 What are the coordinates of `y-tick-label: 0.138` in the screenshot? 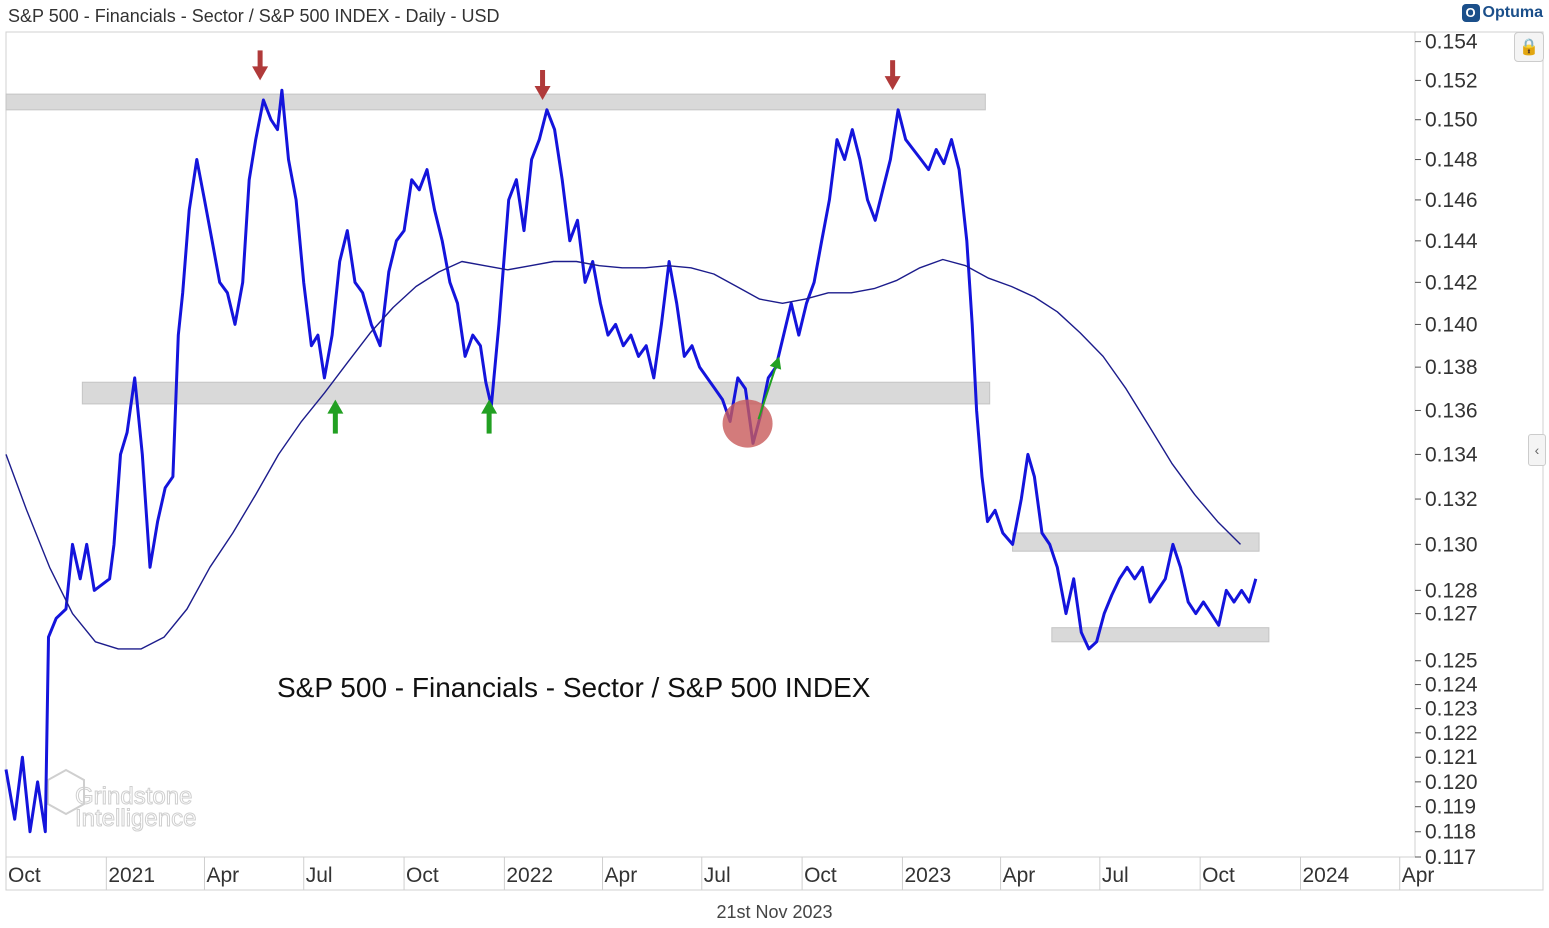 It's located at (1451, 367).